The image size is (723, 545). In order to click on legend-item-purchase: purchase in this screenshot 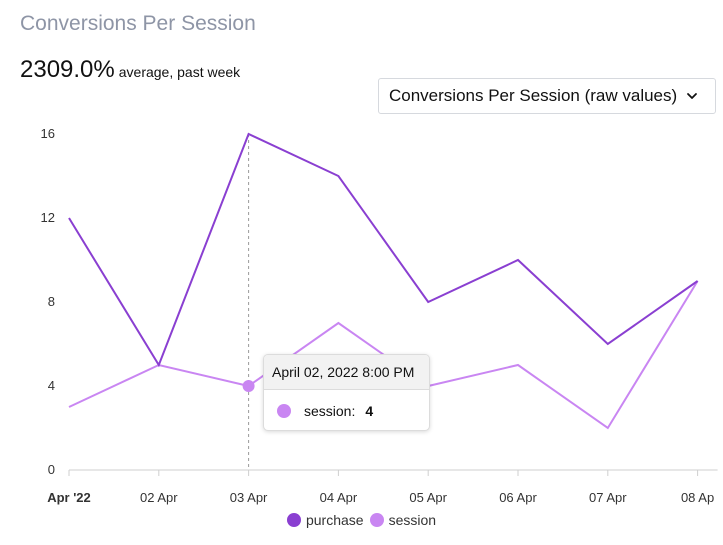, I will do `click(325, 520)`.